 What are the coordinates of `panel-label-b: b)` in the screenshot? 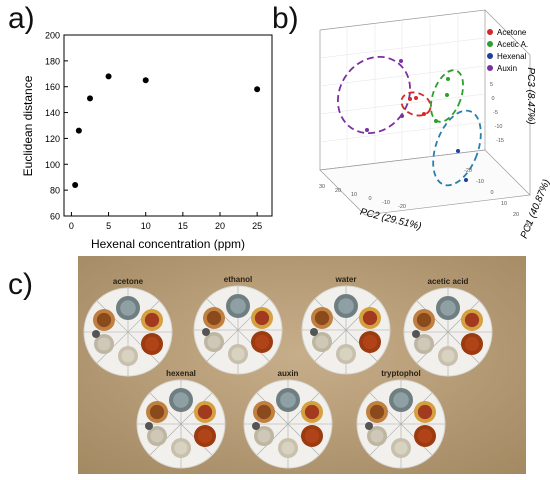 It's located at (285, 18).